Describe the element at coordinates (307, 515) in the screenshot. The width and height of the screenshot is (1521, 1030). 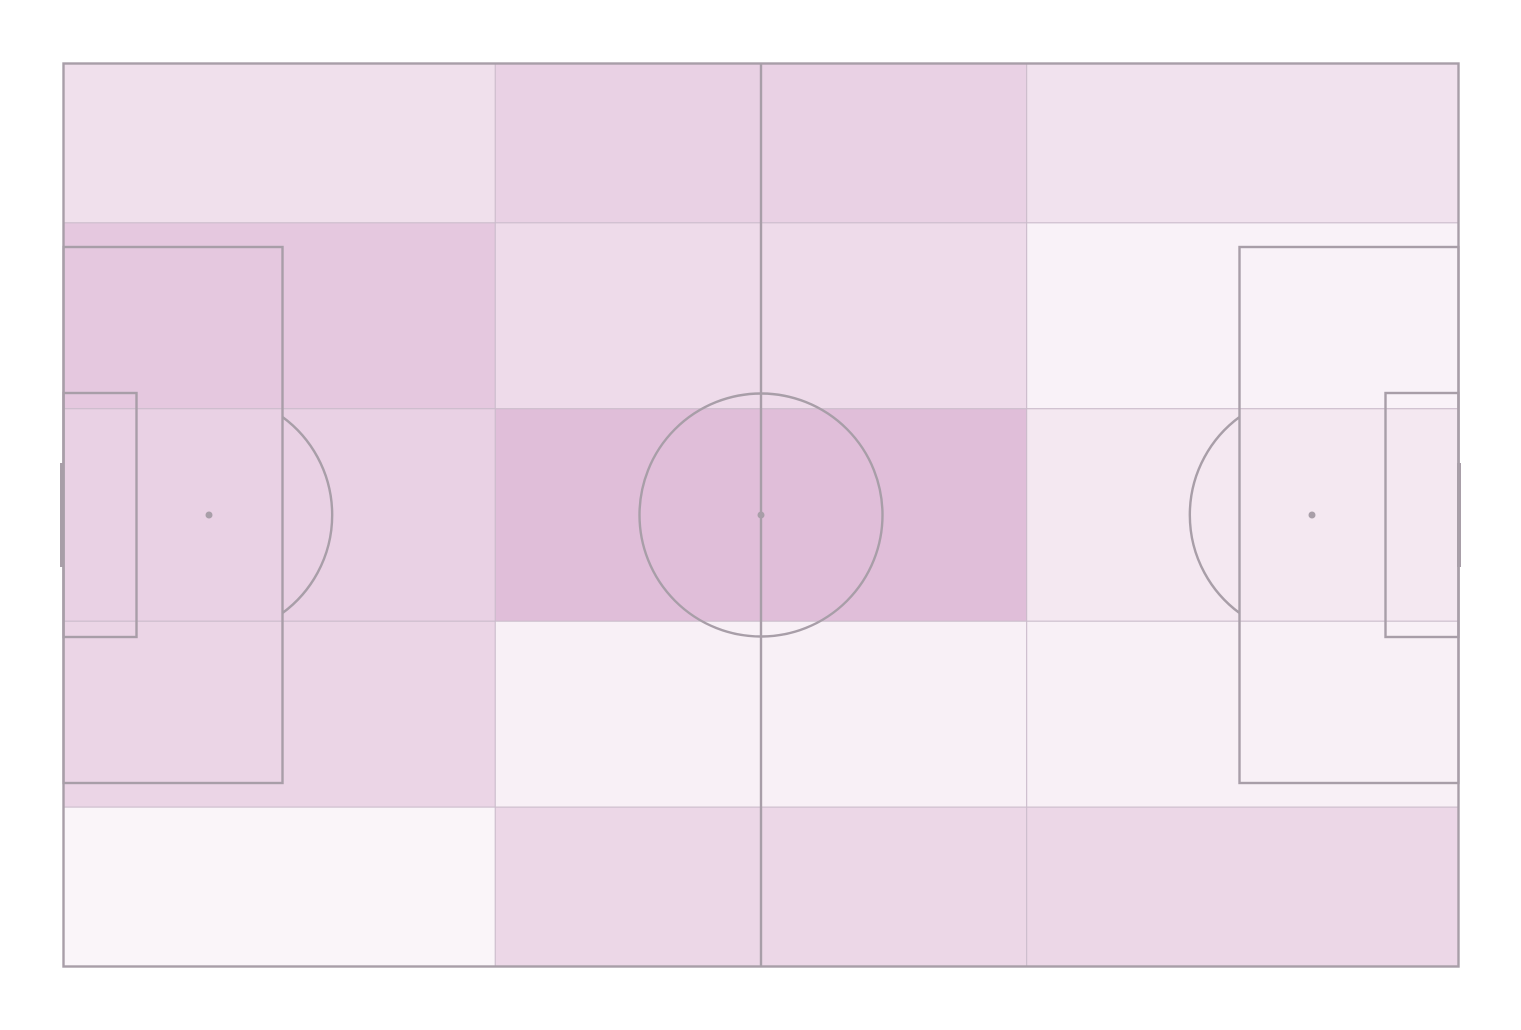
I see `left-penalty-arc` at that location.